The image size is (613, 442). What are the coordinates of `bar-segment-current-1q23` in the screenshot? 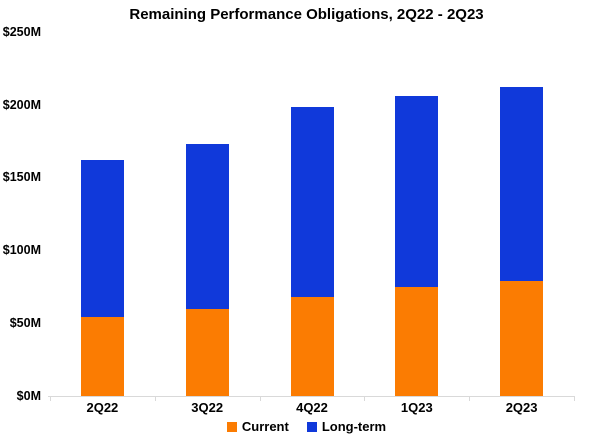 It's located at (417, 341).